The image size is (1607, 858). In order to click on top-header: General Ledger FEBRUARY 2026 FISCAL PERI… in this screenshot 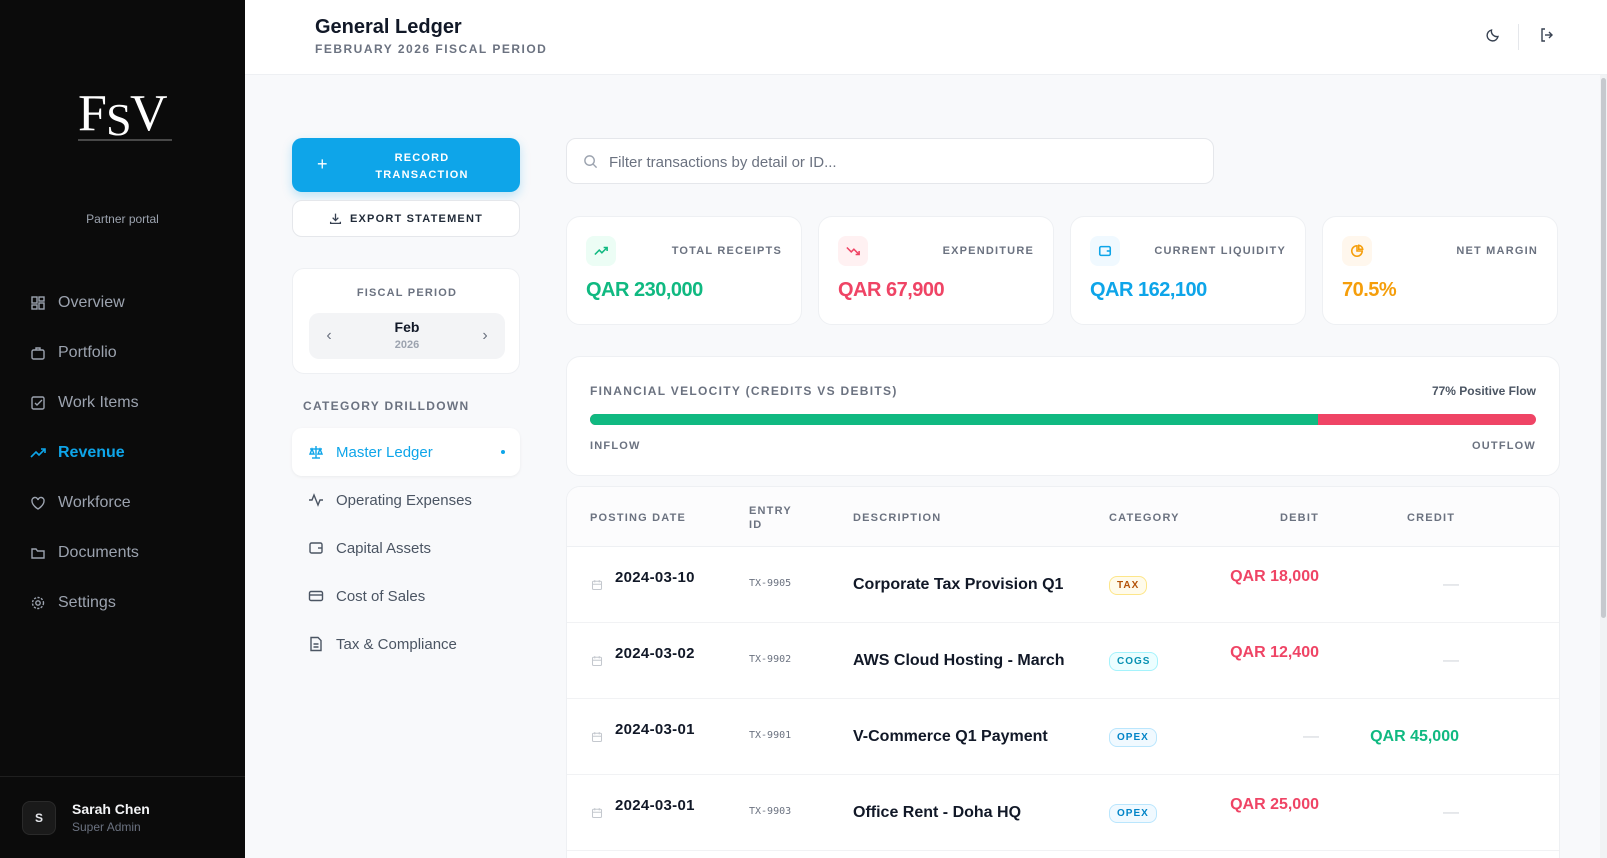, I will do `click(926, 37)`.